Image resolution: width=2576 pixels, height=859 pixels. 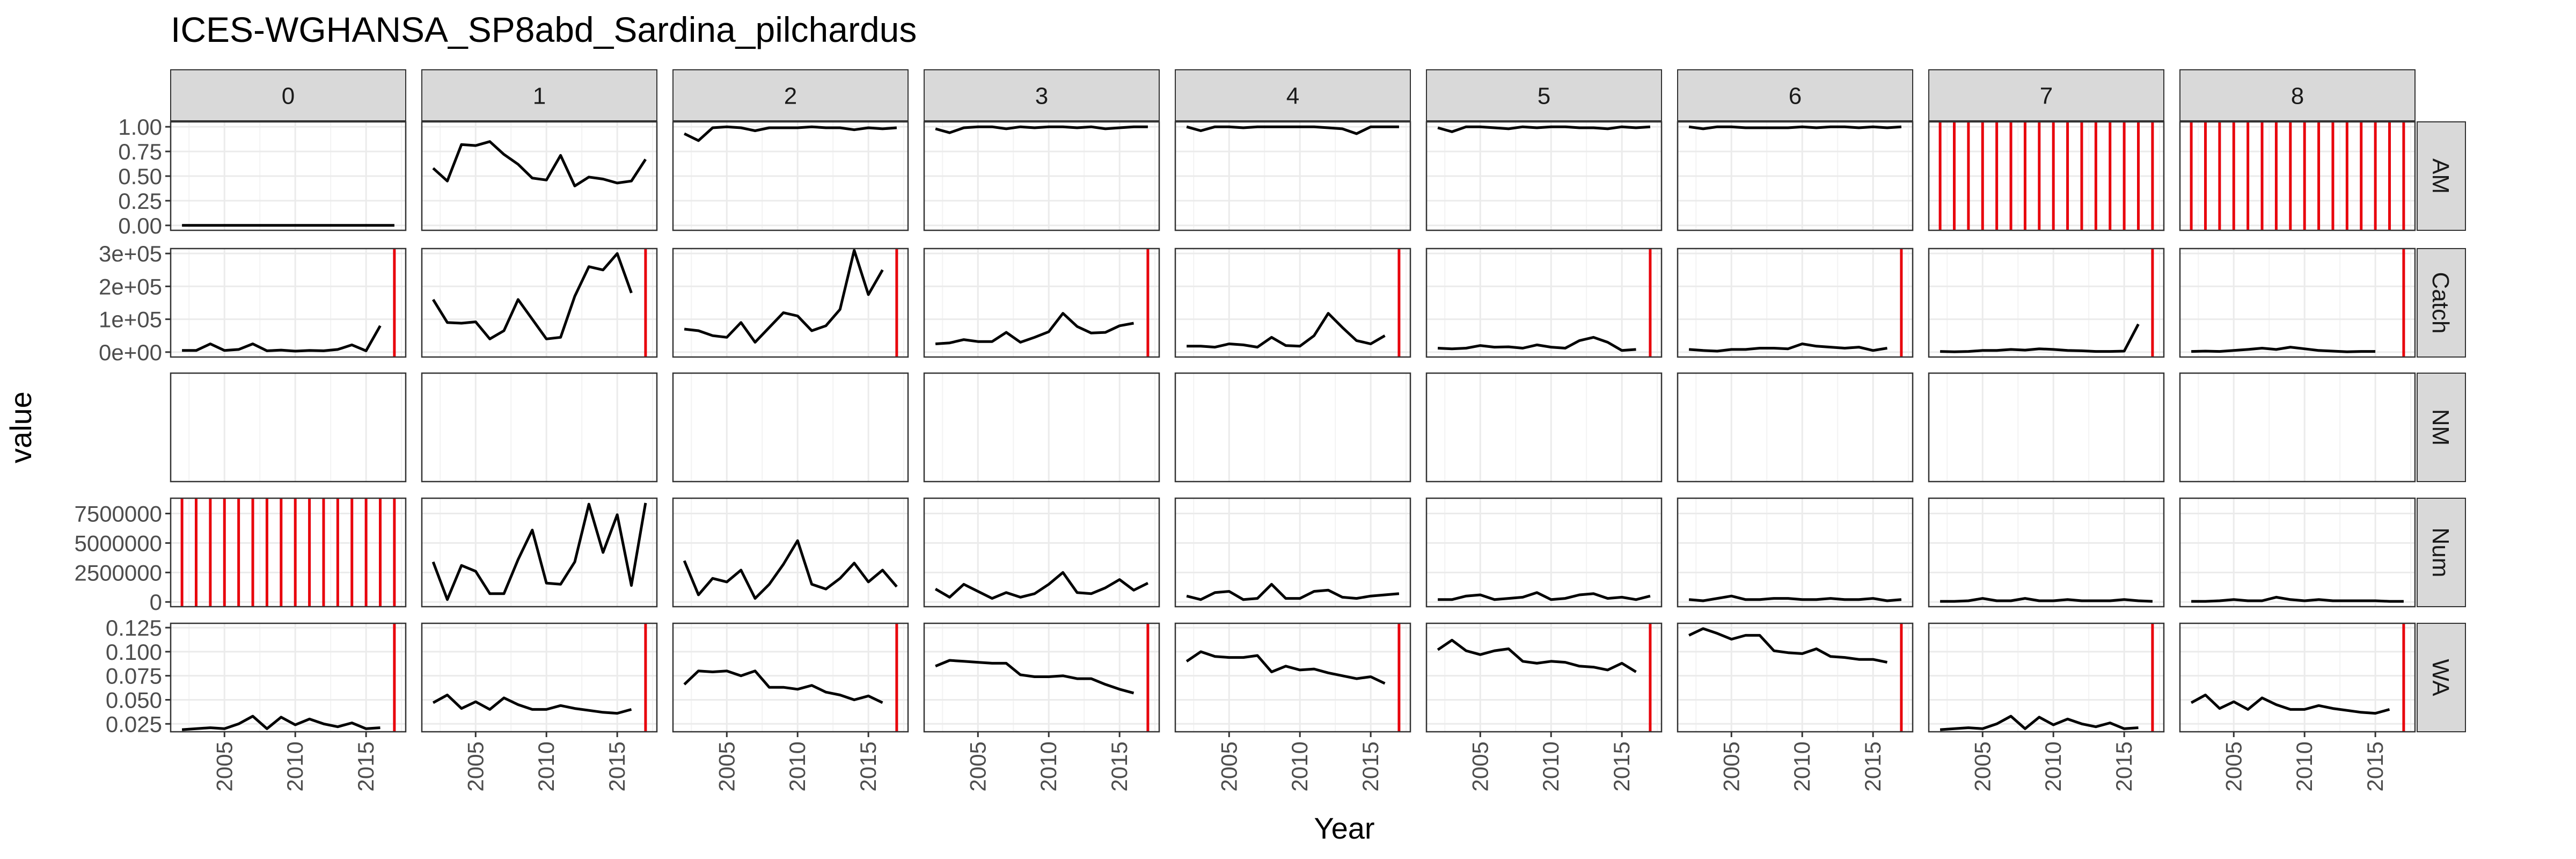 I want to click on y-tick-label: 3e+05, so click(x=130, y=253).